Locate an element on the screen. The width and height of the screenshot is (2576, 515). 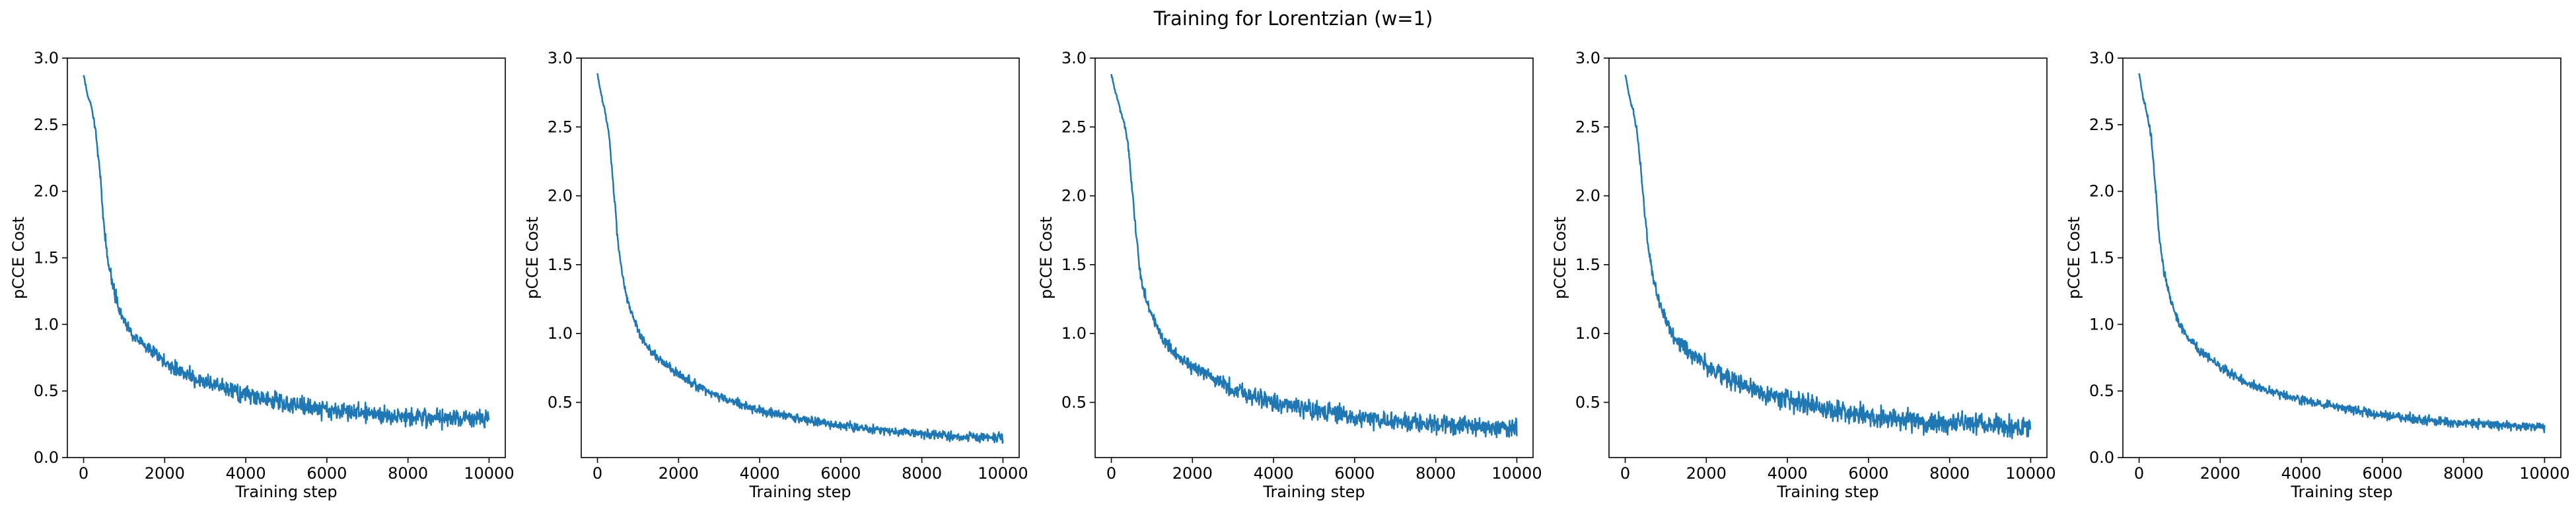
subplot-1-ytick-label: 1.5 is located at coordinates (47, 258).